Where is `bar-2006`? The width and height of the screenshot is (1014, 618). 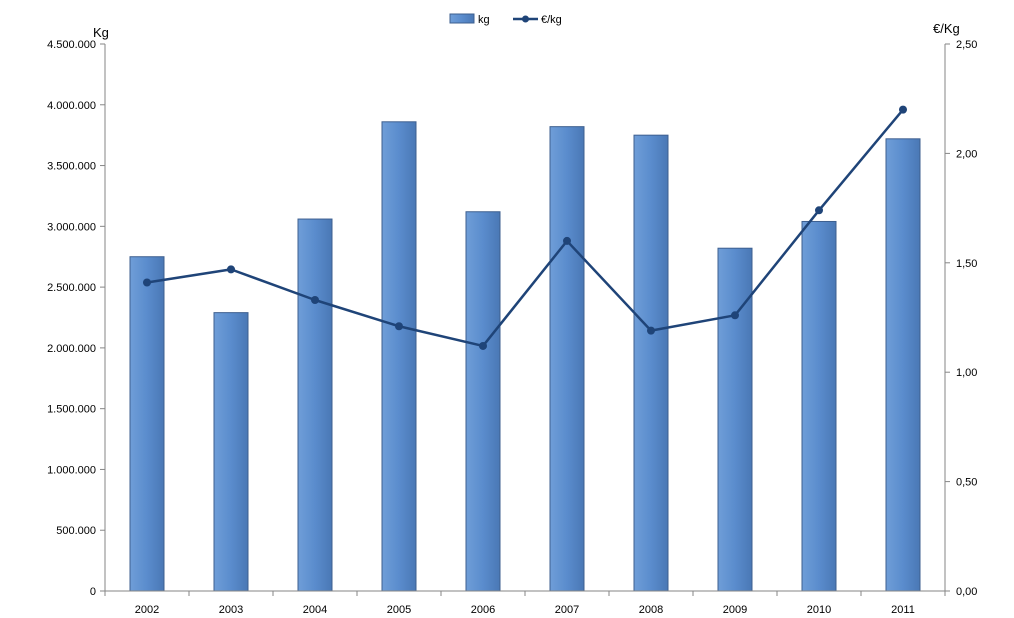 bar-2006 is located at coordinates (483, 401).